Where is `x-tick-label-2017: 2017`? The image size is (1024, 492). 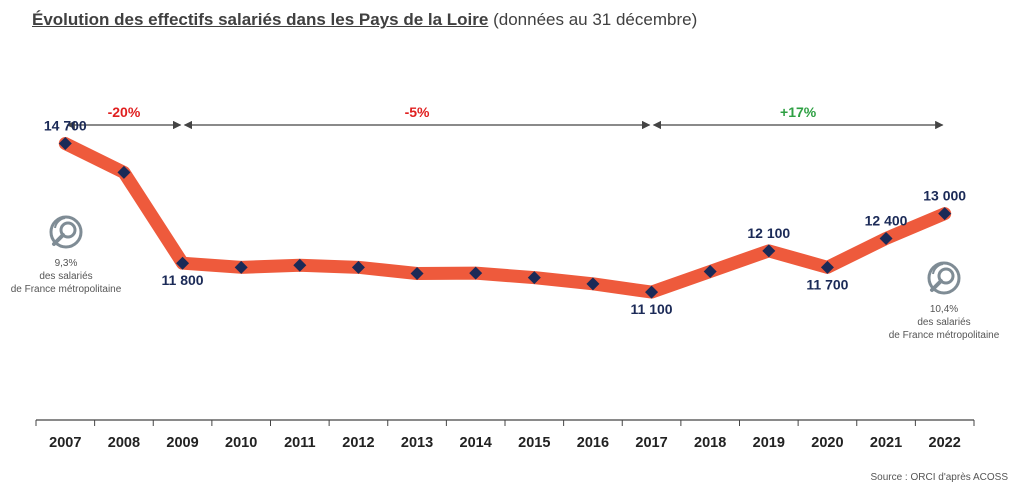 x-tick-label-2017: 2017 is located at coordinates (651, 443).